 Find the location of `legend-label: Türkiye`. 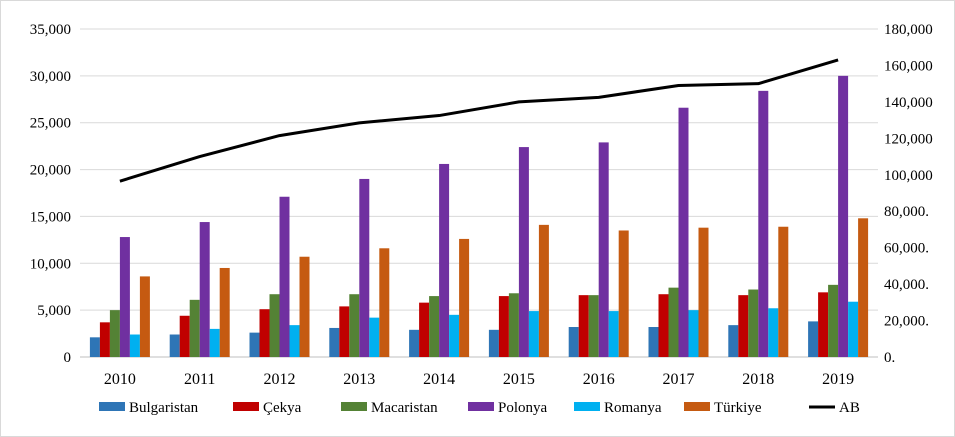

legend-label: Türkiye is located at coordinates (738, 408).